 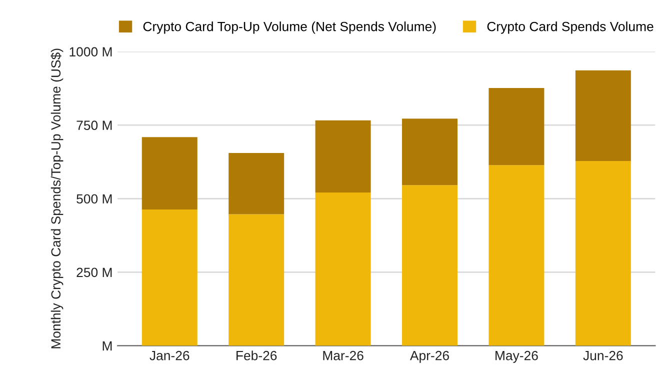 I want to click on y-tick-label: 500 M, so click(x=94, y=199).